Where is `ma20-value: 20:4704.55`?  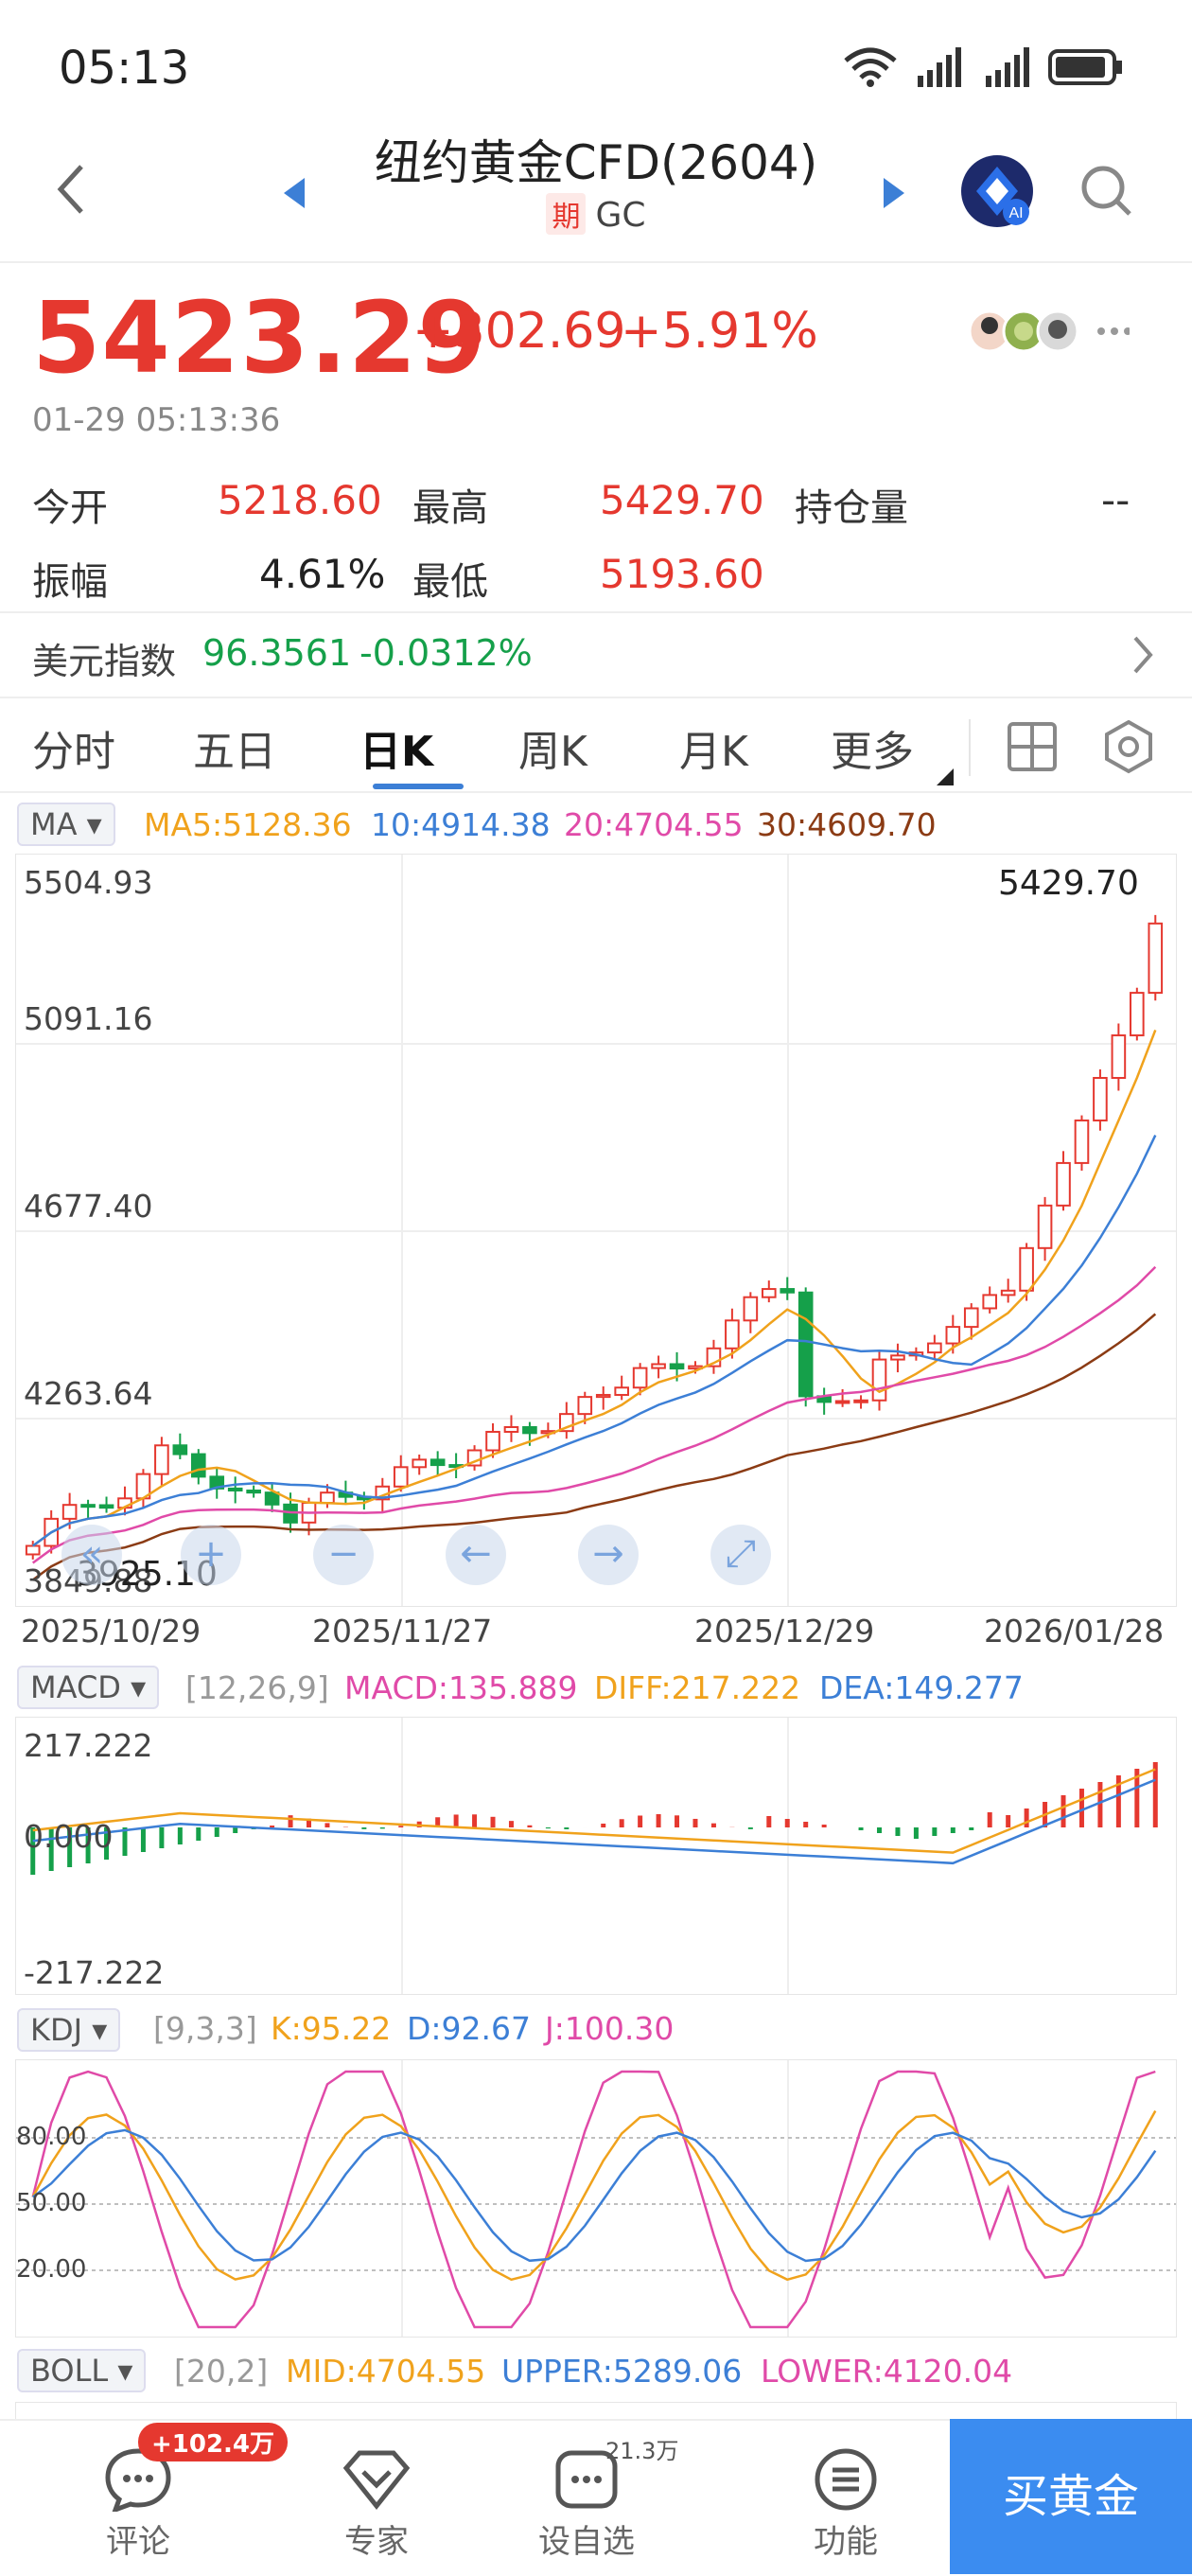 ma20-value: 20:4704.55 is located at coordinates (654, 824).